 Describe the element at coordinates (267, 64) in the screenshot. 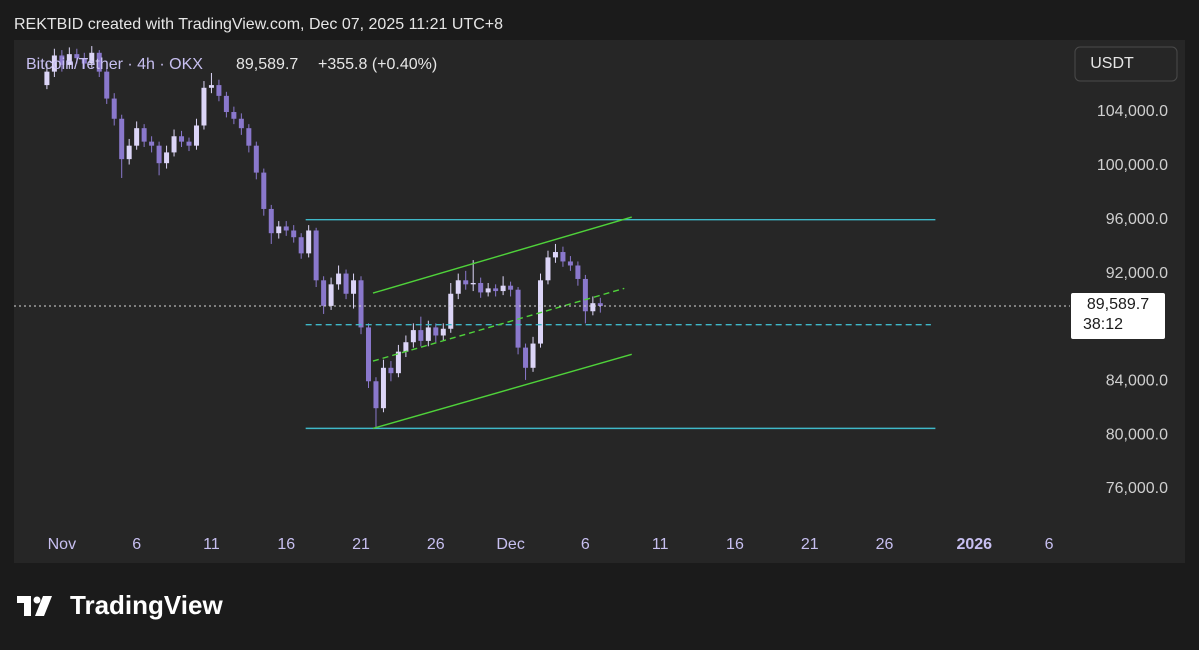

I see `last-price: 89,589.7` at that location.